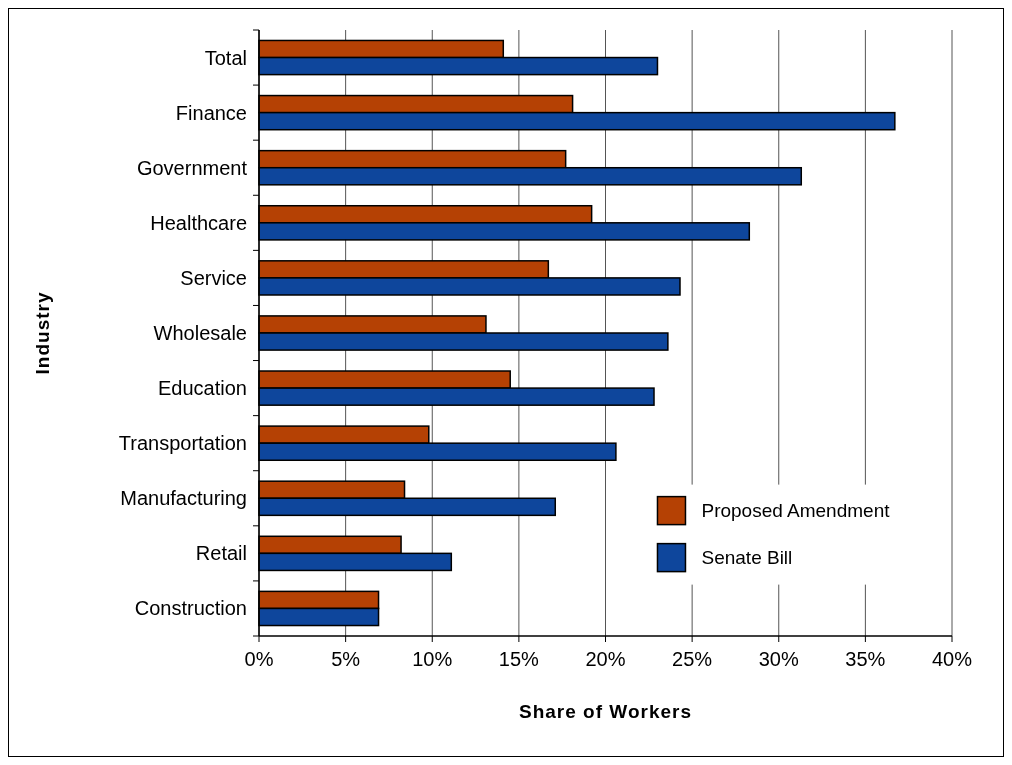  Describe the element at coordinates (432, 659) in the screenshot. I see `x-tick-label: 10%` at that location.